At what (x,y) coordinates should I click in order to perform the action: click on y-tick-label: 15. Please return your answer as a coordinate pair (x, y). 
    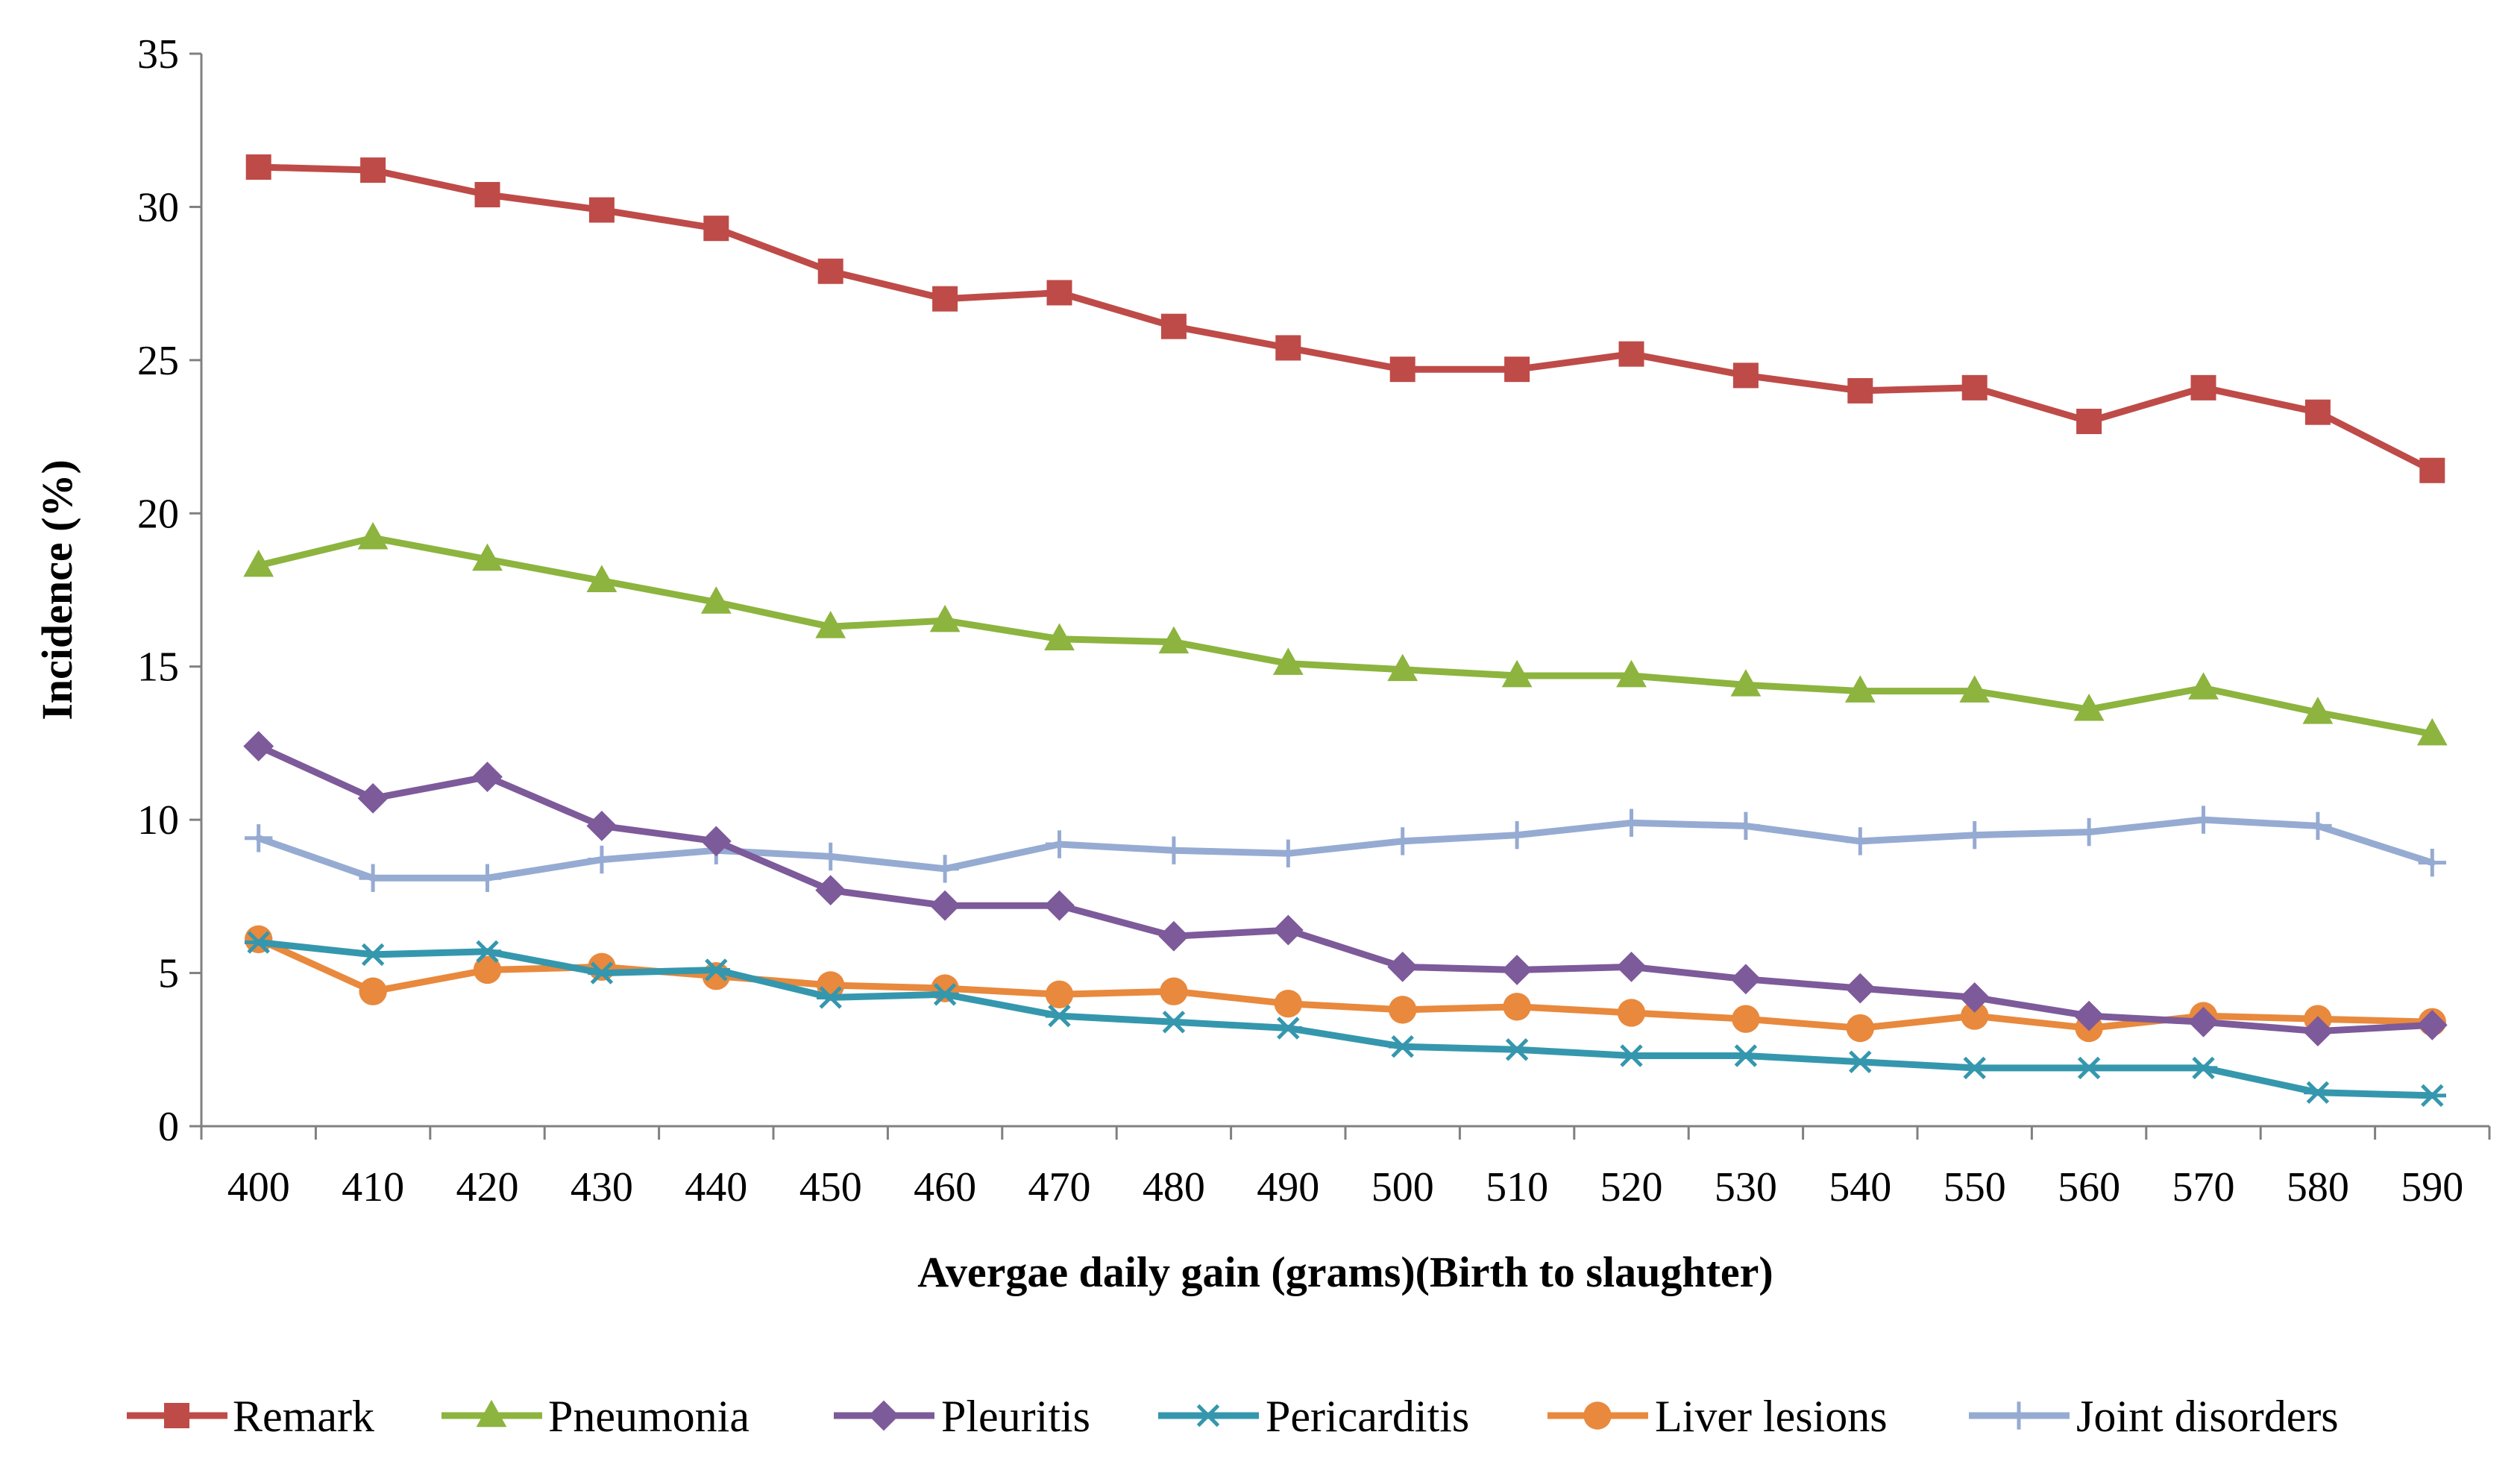
    Looking at the image, I should click on (158, 667).